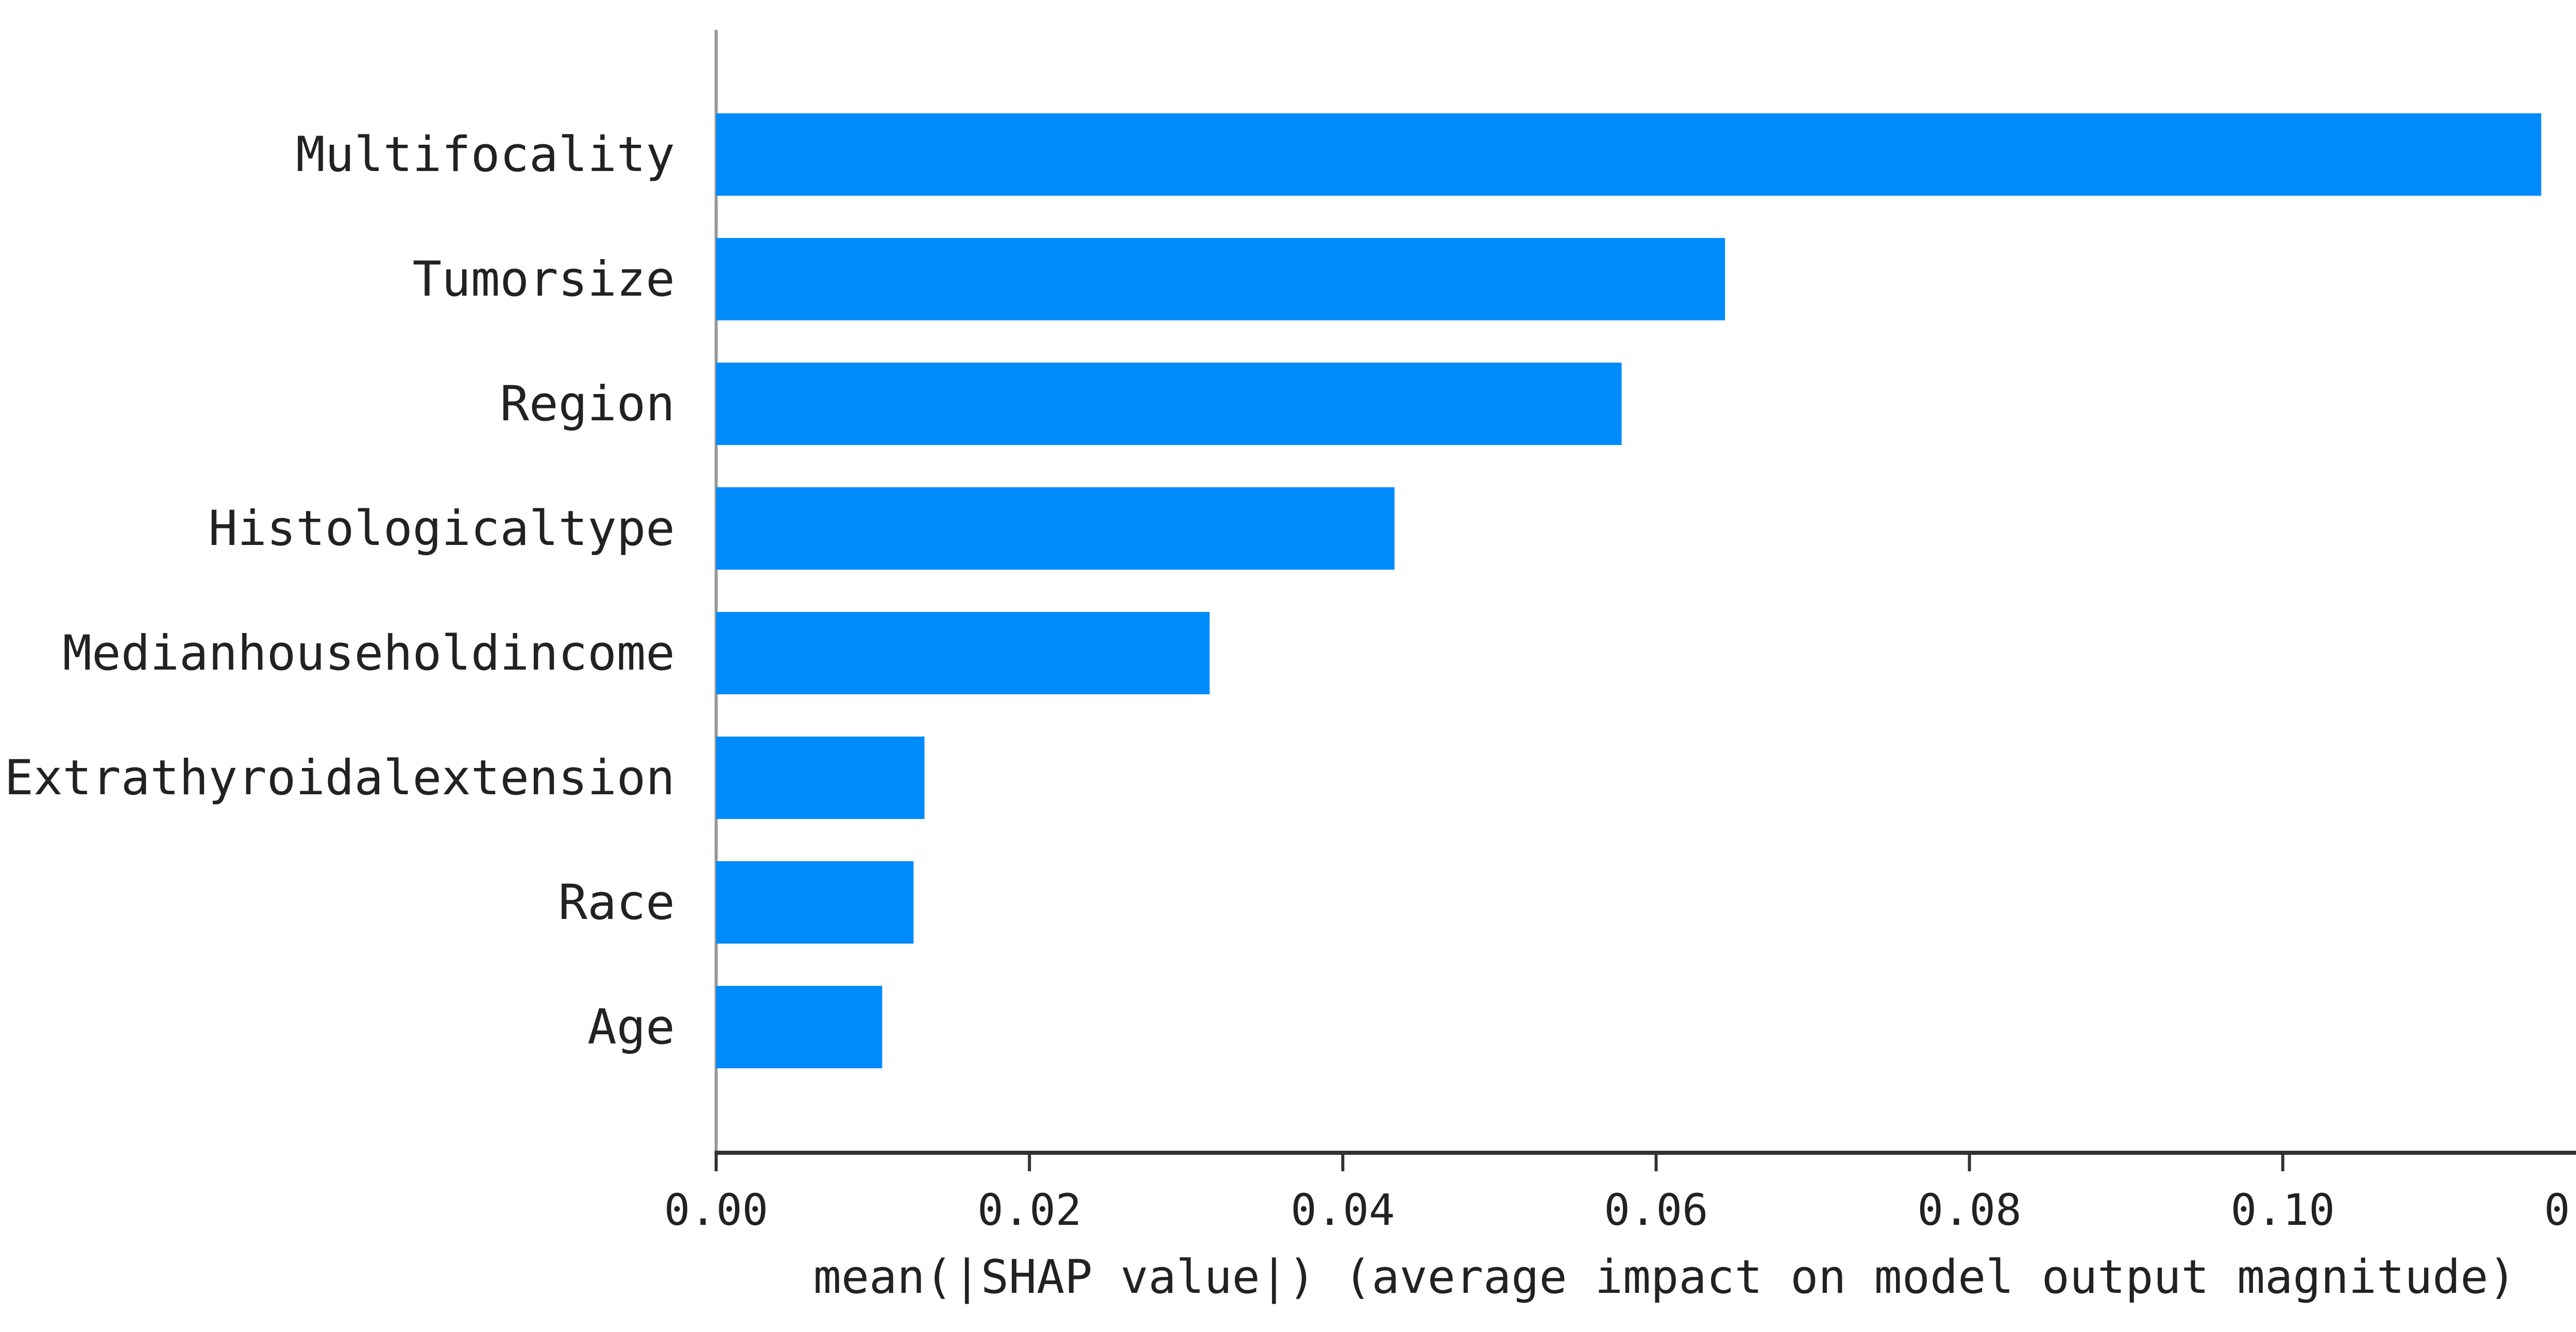  What do you see at coordinates (1029, 1210) in the screenshot?
I see `x-tick-label: 0.02` at bounding box center [1029, 1210].